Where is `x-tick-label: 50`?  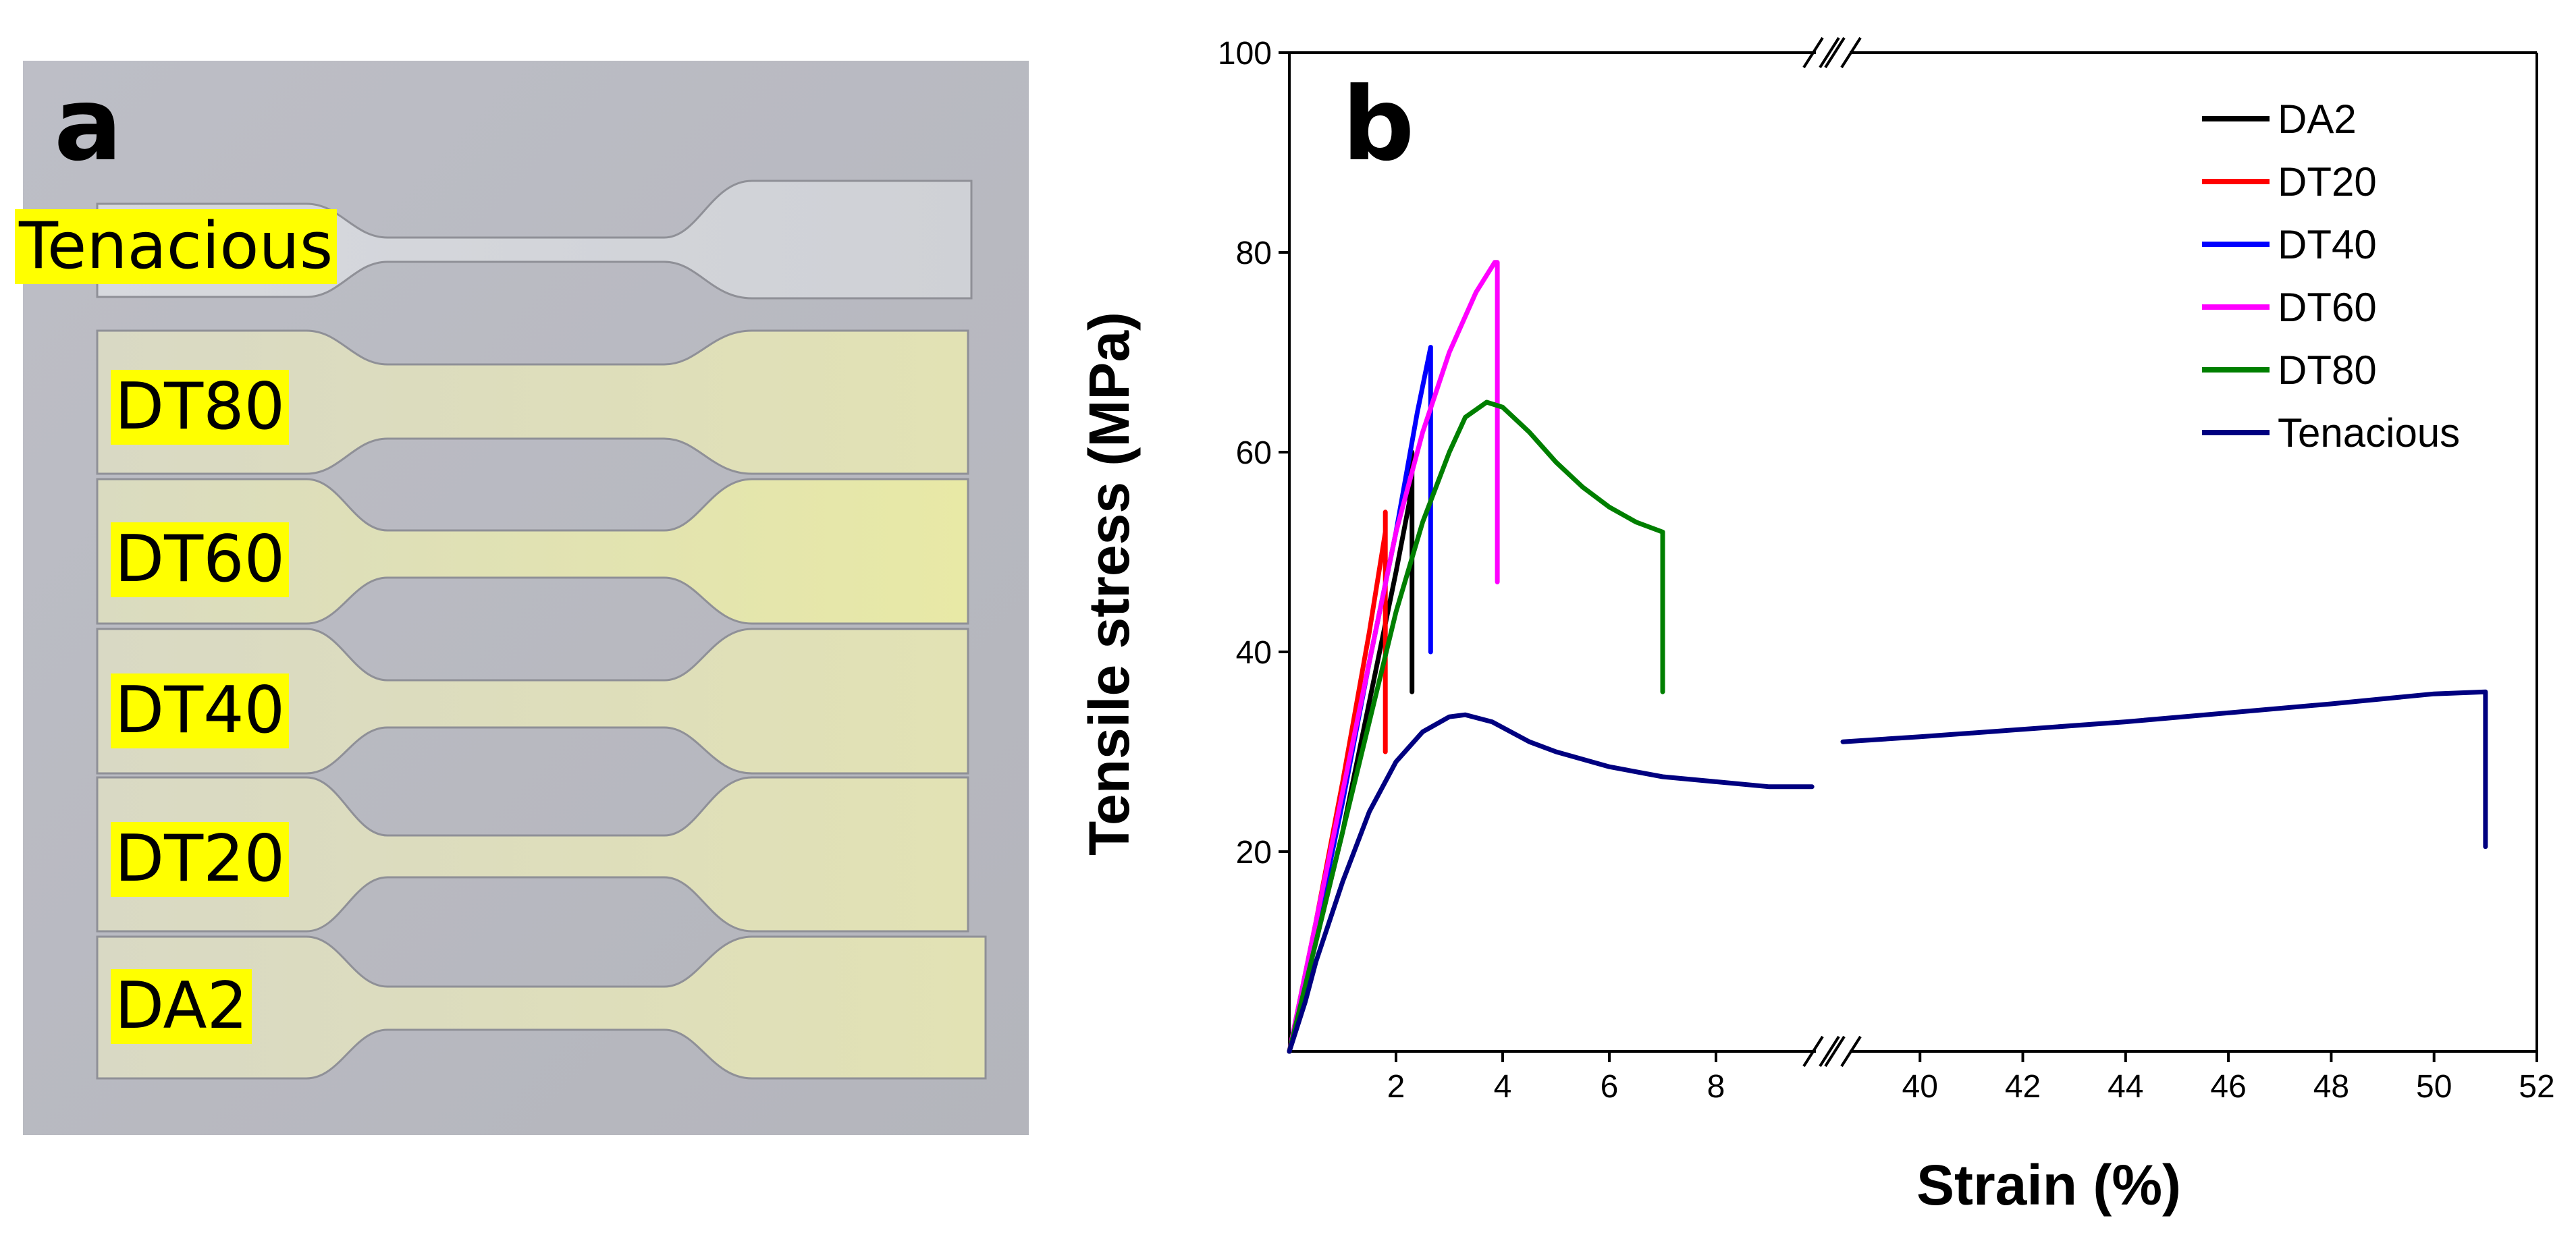
x-tick-label: 50 is located at coordinates (2434, 1087).